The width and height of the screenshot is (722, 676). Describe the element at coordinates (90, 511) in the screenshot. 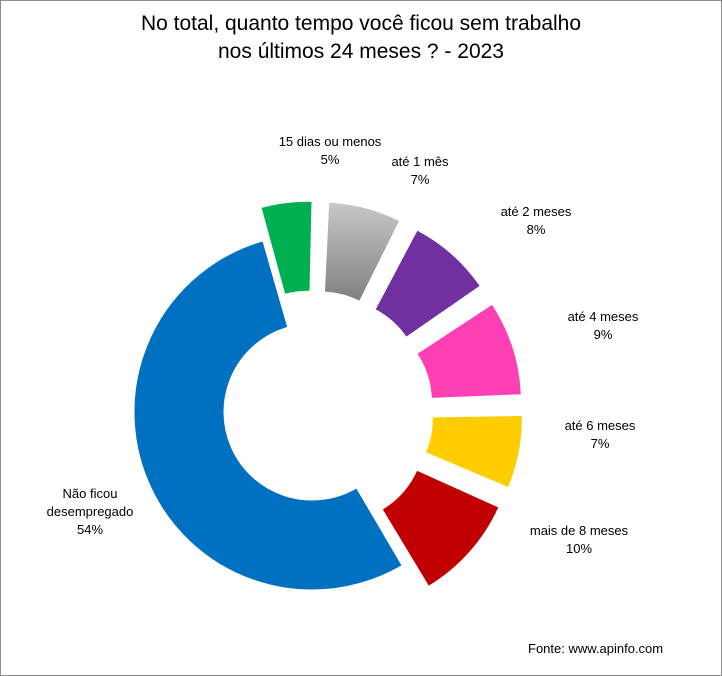

I see `slice-label-6: Não ficou desempregado 54%` at that location.